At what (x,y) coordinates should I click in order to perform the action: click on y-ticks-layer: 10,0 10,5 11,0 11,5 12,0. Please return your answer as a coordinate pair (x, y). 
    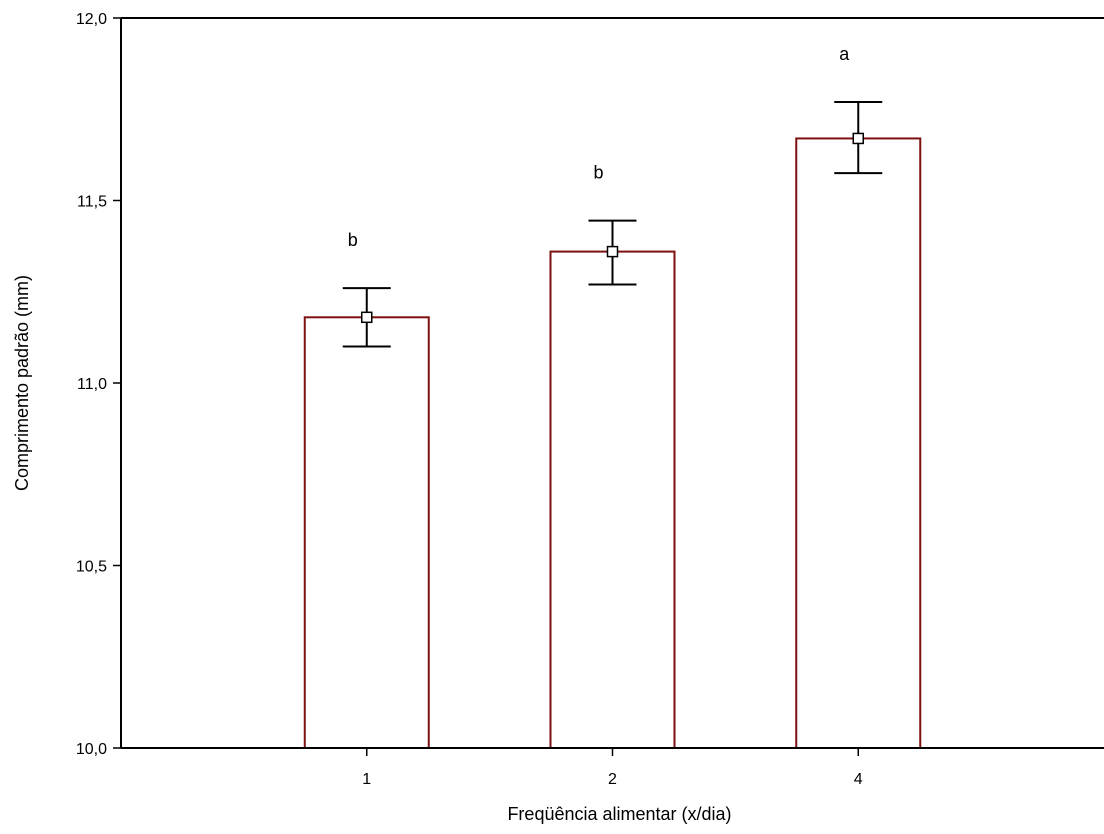
    Looking at the image, I should click on (98, 384).